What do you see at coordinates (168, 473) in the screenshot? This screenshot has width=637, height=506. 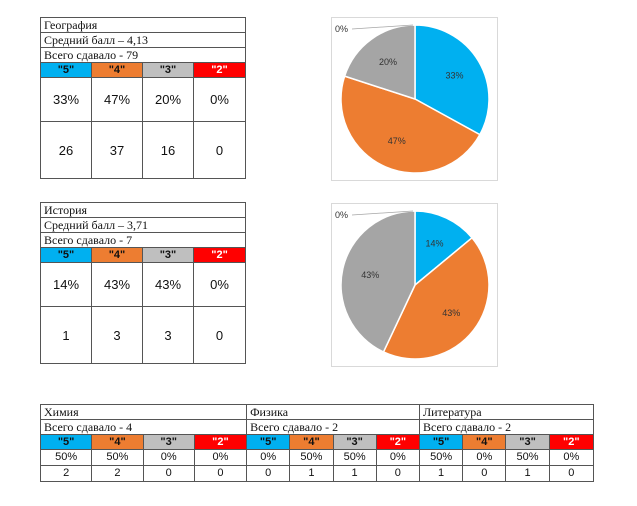 I see `chemistry-count-3: 0` at bounding box center [168, 473].